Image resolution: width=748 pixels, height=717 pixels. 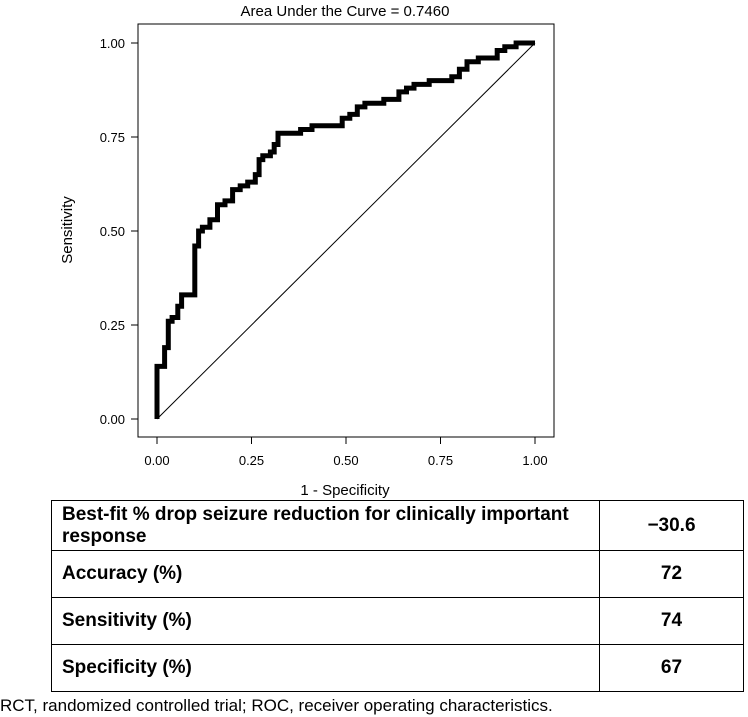 I want to click on row-value-sensitivity: 74, so click(x=671, y=621).